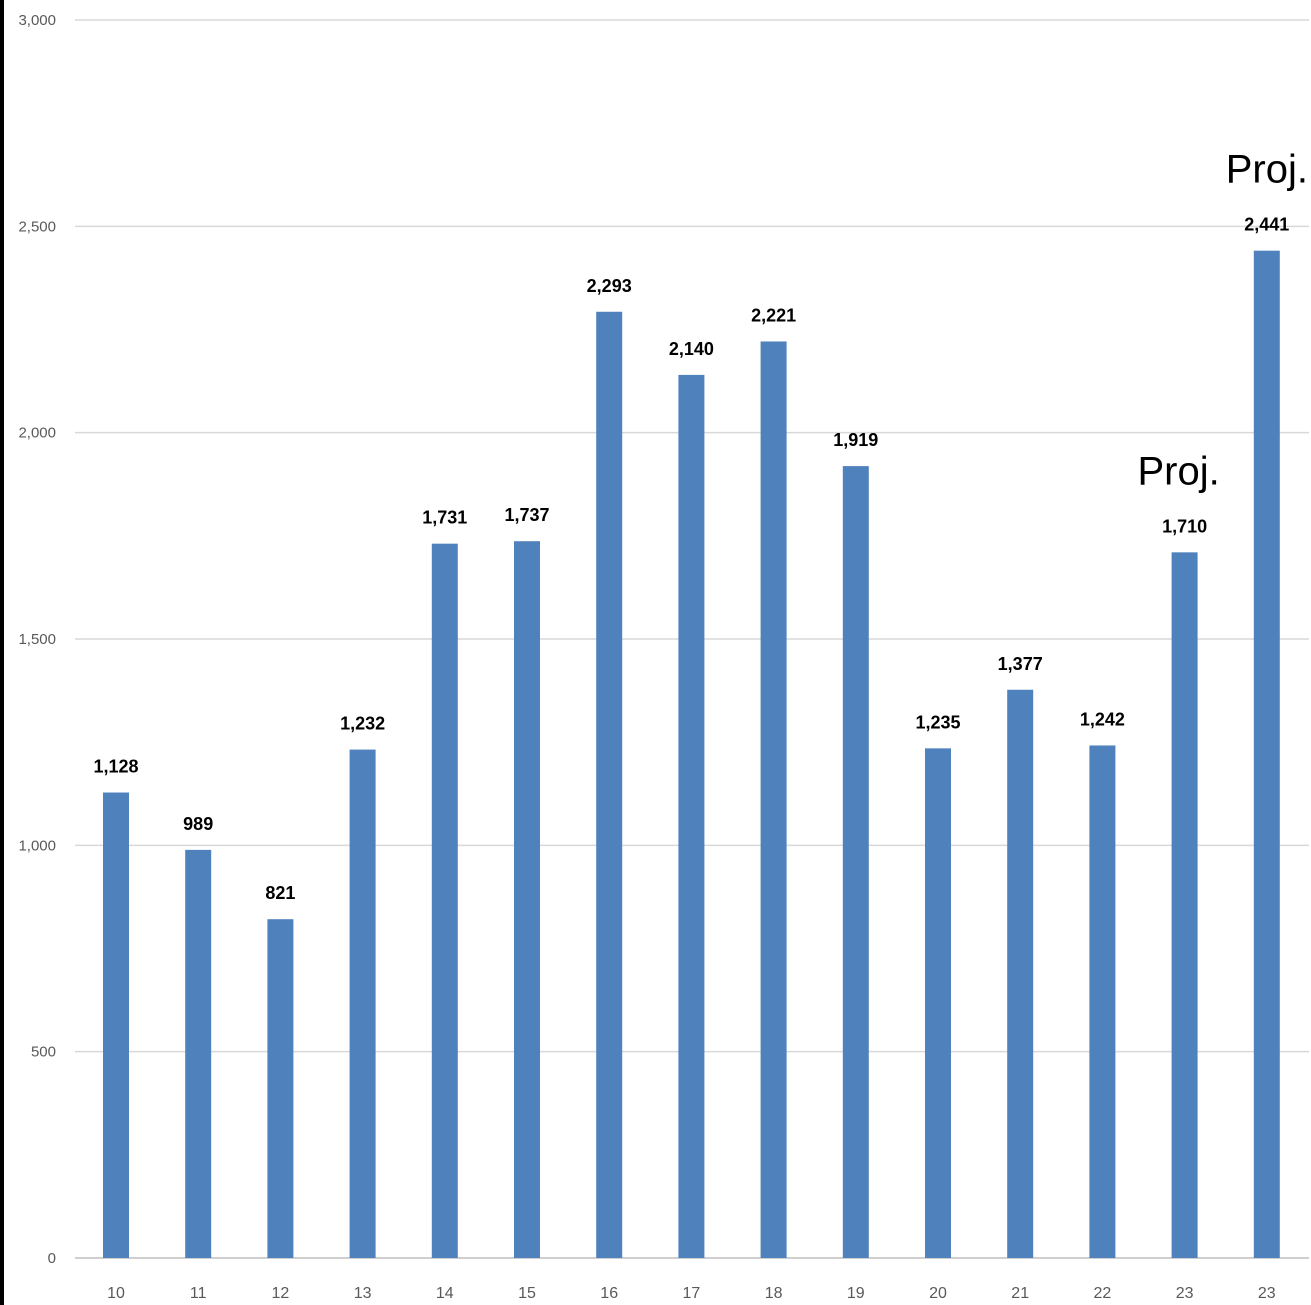 This screenshot has height=1305, width=1311. What do you see at coordinates (1103, 1293) in the screenshot?
I see `x-tick-label: 22` at bounding box center [1103, 1293].